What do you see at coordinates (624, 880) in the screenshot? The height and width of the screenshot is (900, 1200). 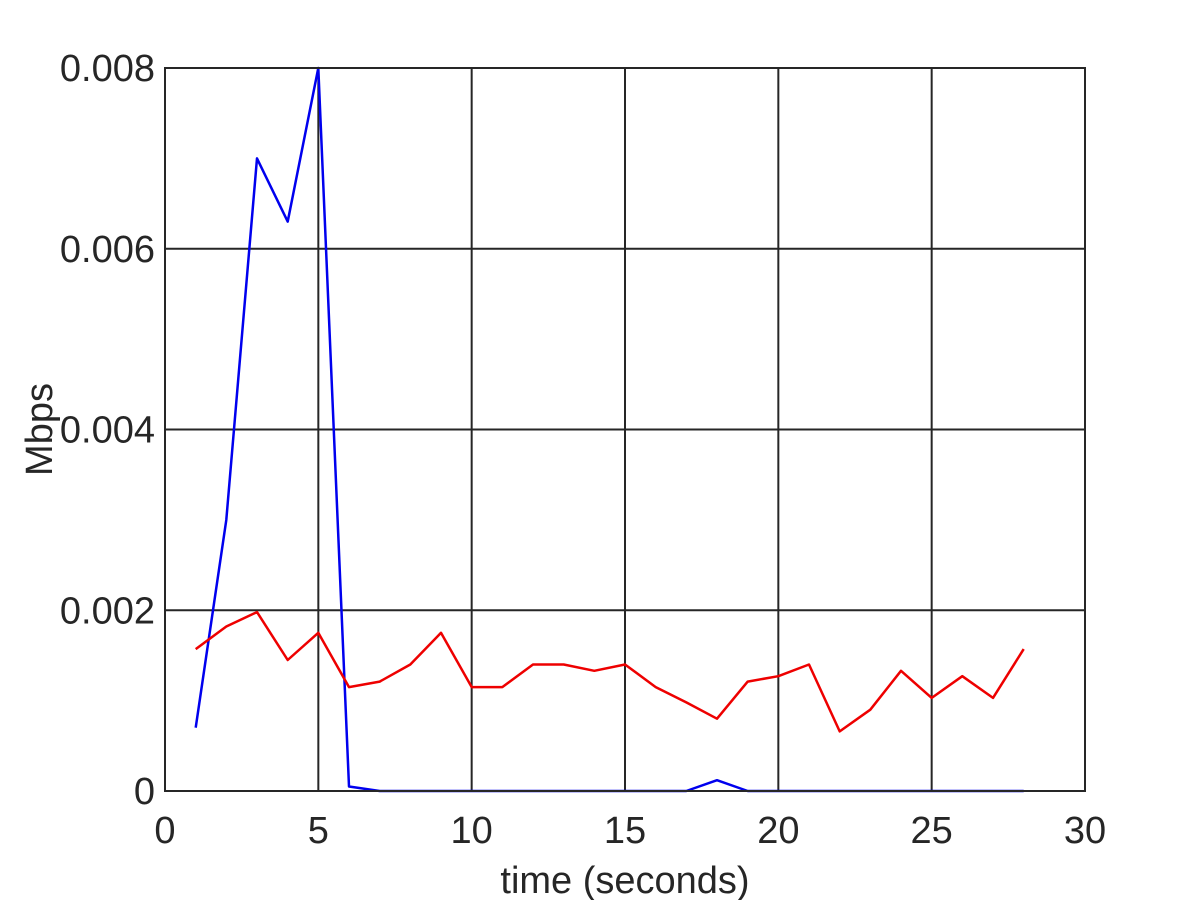 I see `x-axis-label: time (seconds)` at bounding box center [624, 880].